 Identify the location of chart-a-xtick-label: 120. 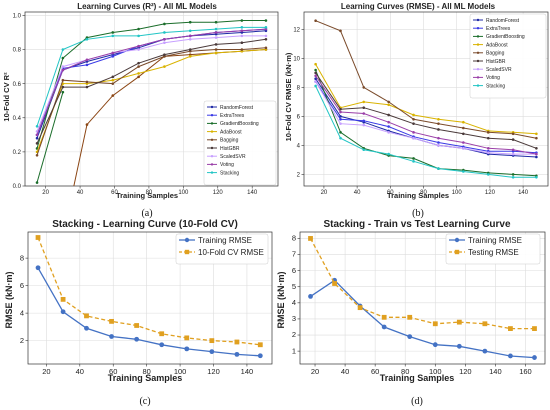
(218, 193).